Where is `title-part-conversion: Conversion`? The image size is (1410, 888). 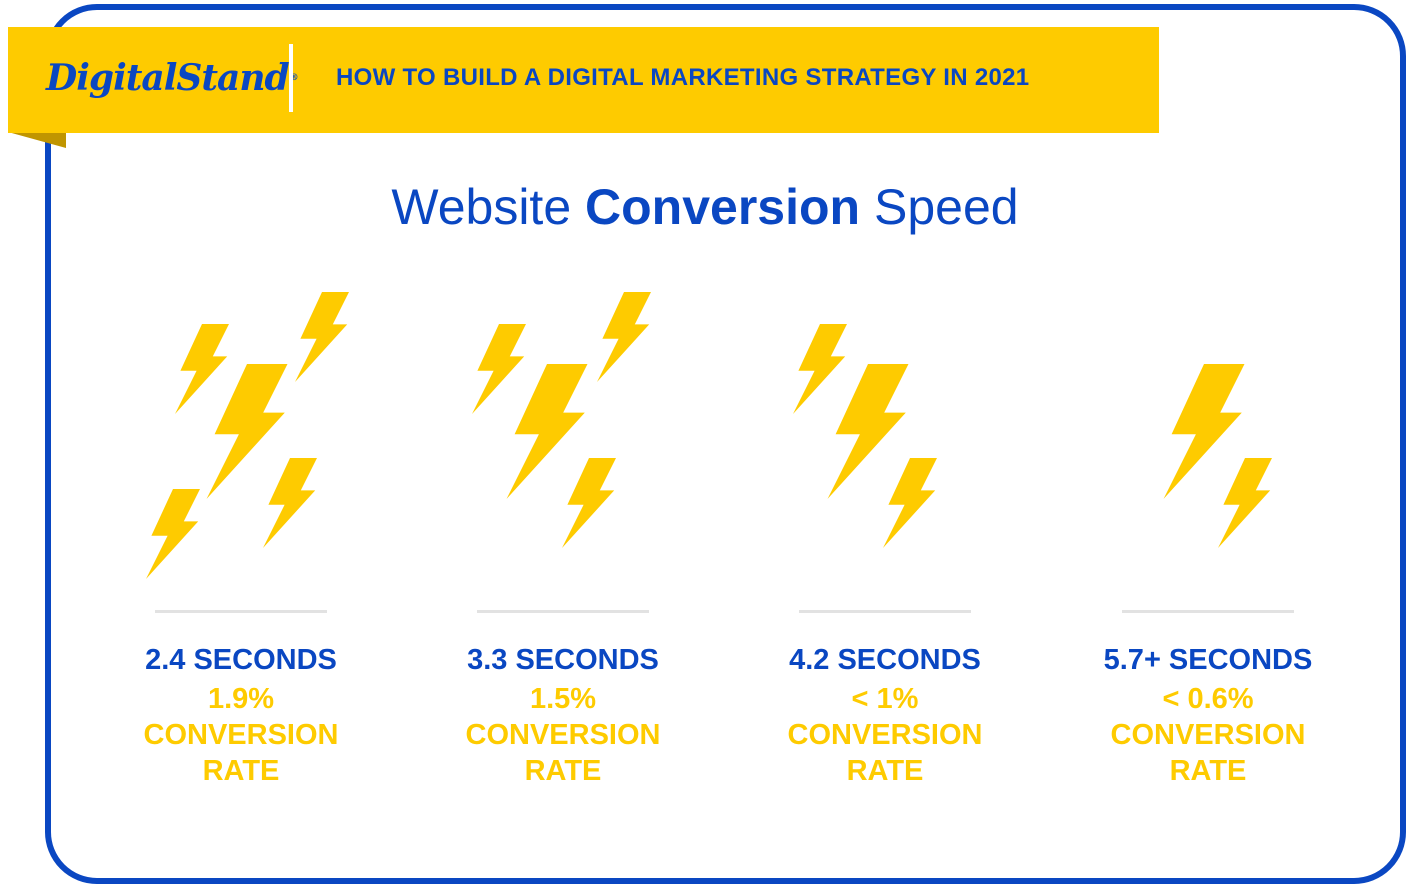 title-part-conversion: Conversion is located at coordinates (723, 207).